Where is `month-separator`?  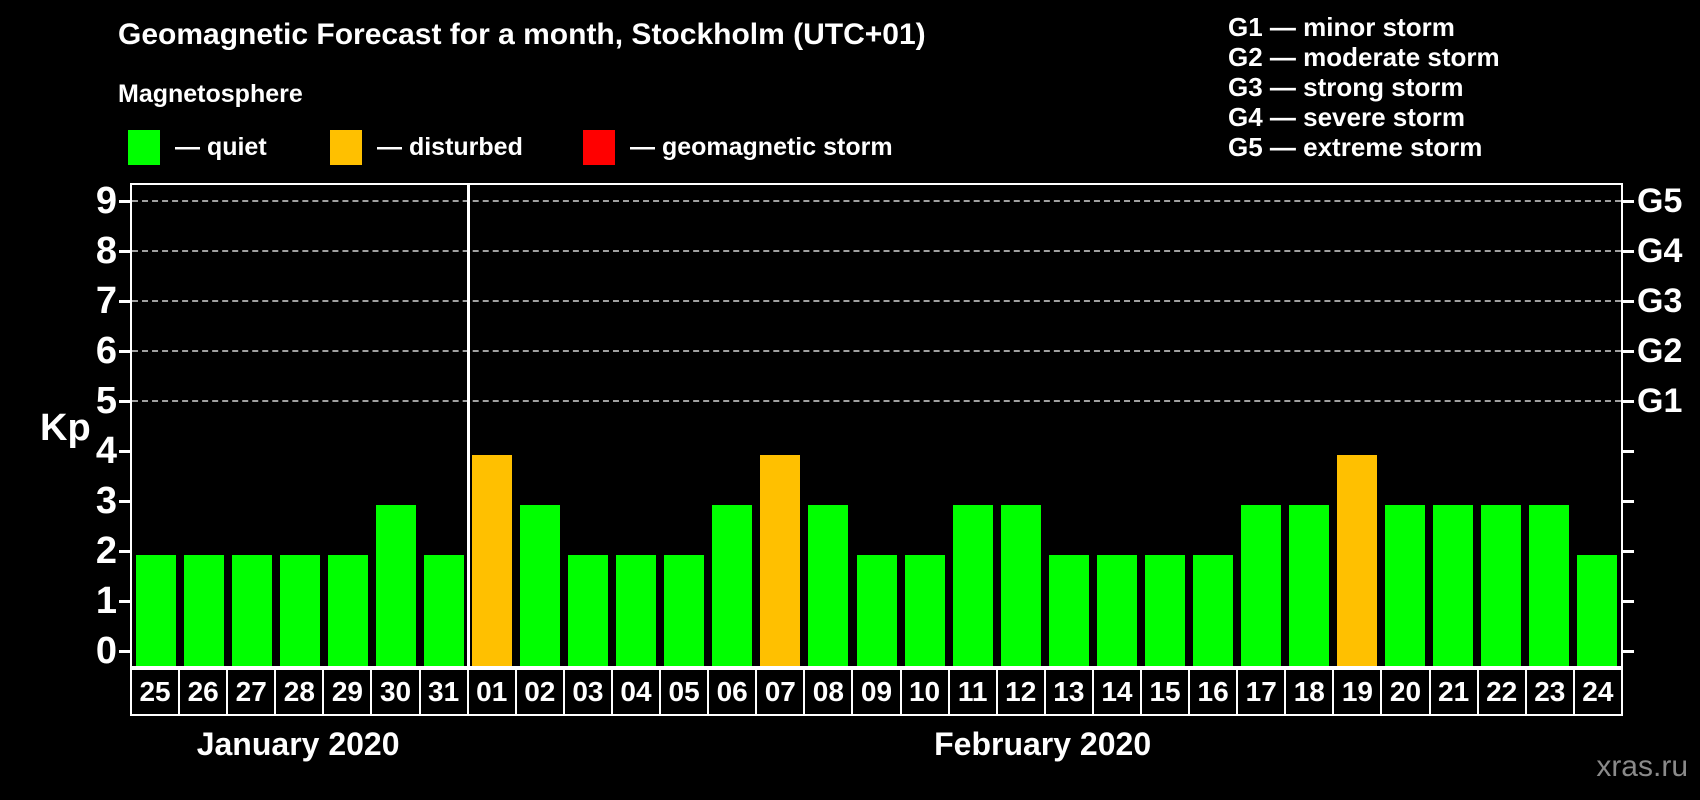
month-separator is located at coordinates (468, 425).